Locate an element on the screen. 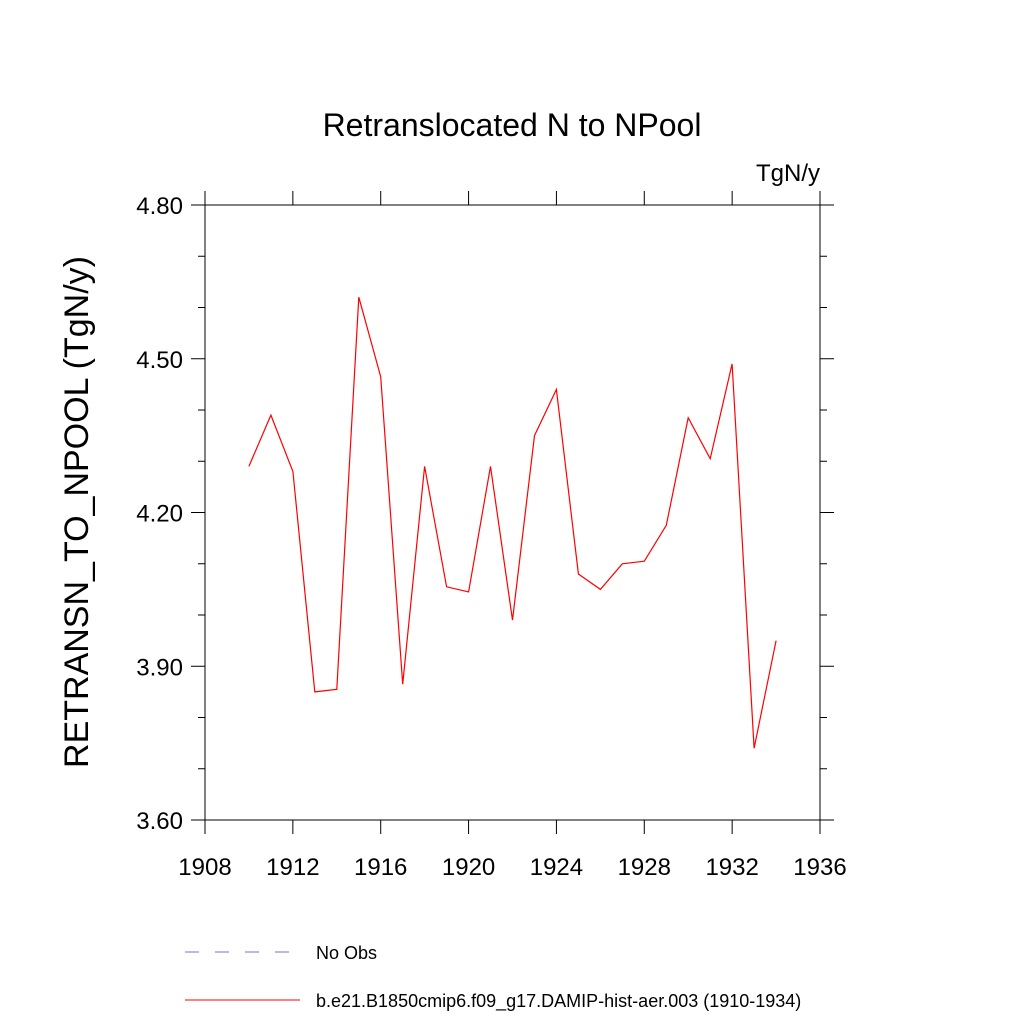 The height and width of the screenshot is (1024, 1024). y-tick-label: 3.90 is located at coordinates (159, 667).